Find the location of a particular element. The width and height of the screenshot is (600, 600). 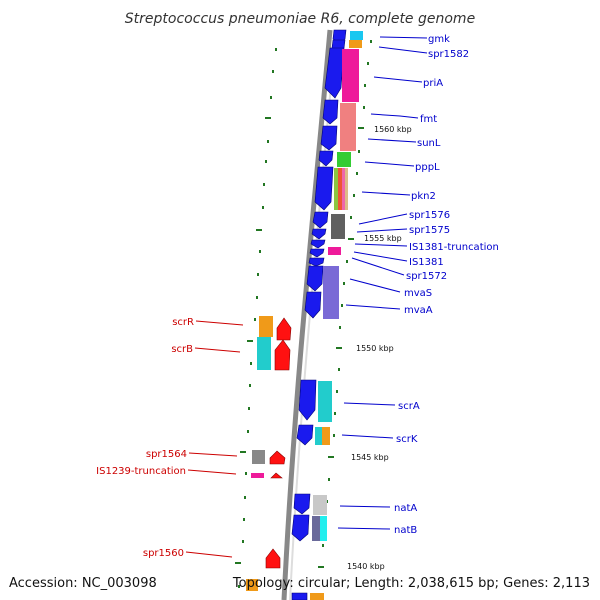

feature-bar-fmt is located at coordinates (348, 127).